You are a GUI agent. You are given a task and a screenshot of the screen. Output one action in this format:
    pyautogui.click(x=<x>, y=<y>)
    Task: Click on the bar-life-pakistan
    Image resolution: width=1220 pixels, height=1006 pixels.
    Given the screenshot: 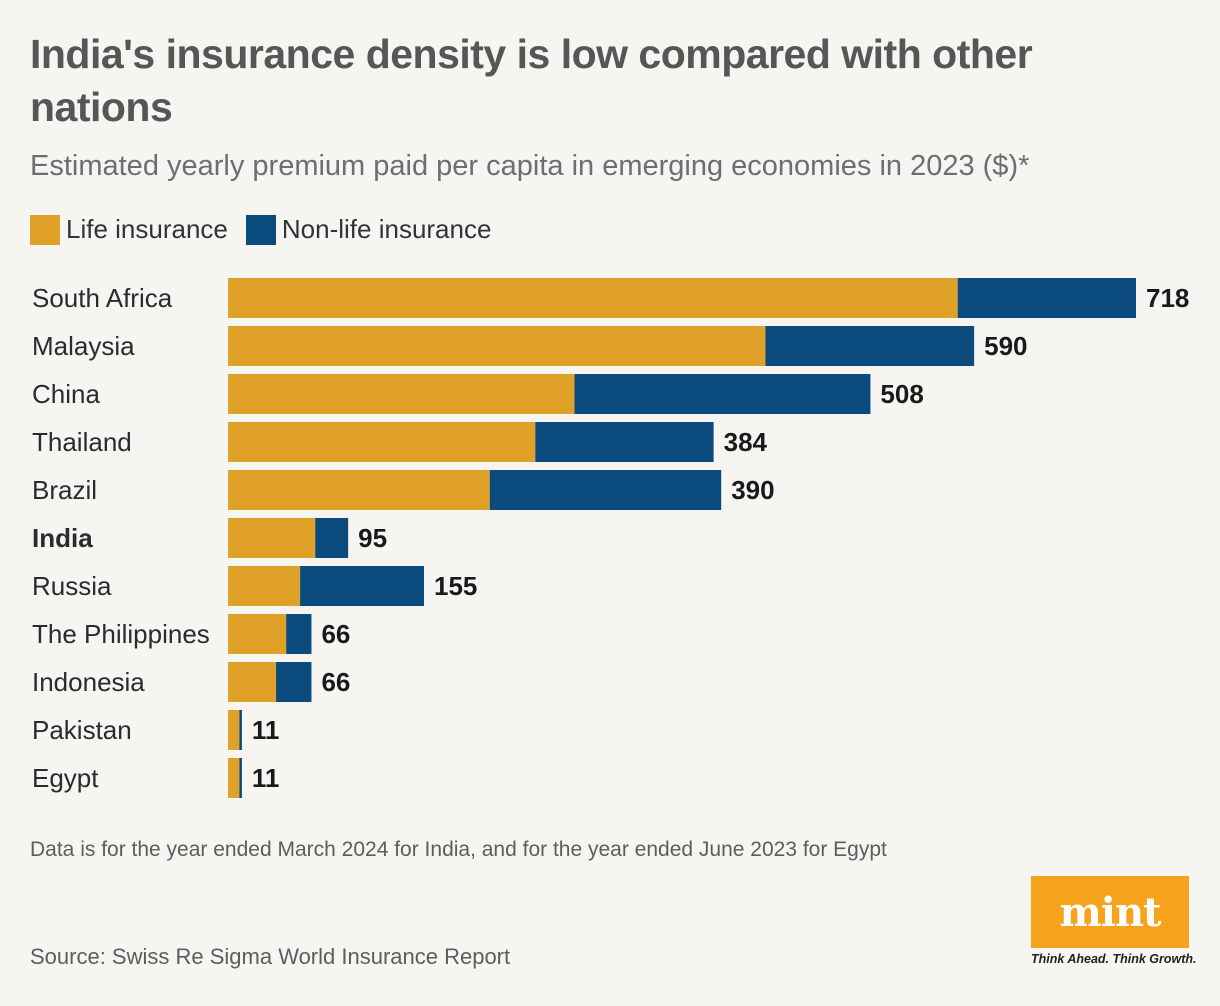 What is the action you would take?
    pyautogui.click(x=234, y=730)
    